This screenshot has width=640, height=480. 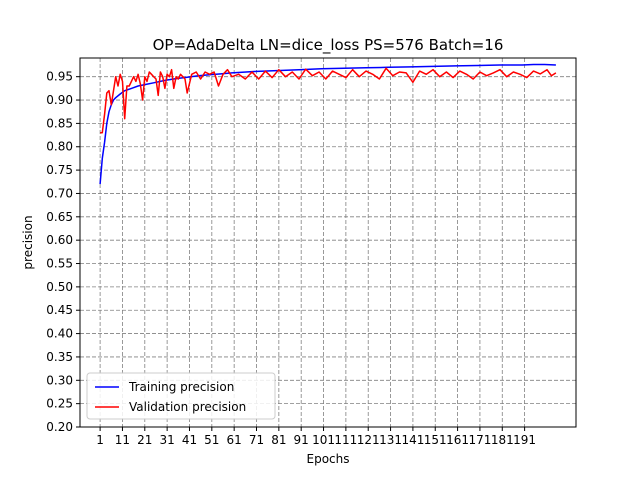 What do you see at coordinates (524, 440) in the screenshot?
I see `x-tick-label: 191` at bounding box center [524, 440].